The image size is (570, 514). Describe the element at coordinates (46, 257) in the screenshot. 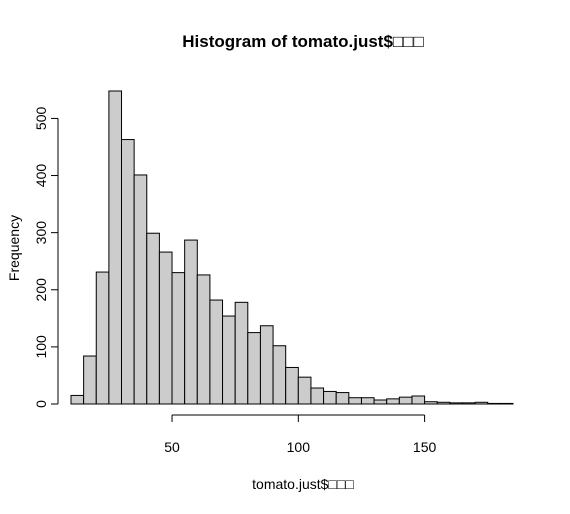

I see `y-axis: 0 100 200 300 400 500` at that location.